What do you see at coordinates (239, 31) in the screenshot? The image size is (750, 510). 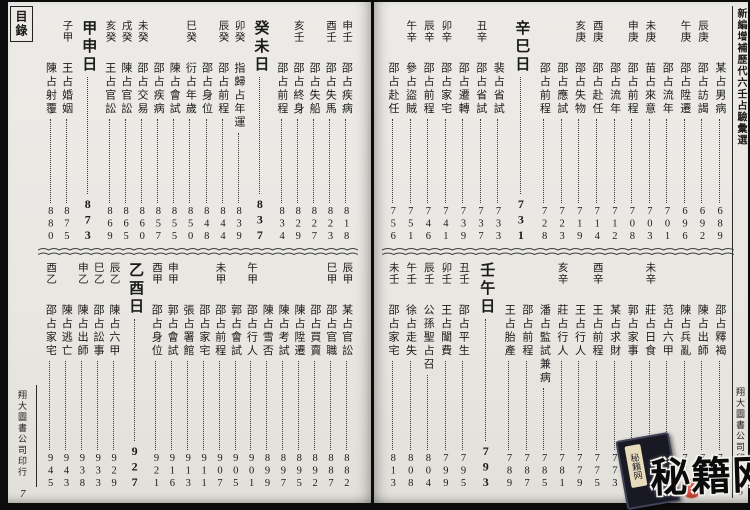 I see `hour-stem-label: 卯癸` at bounding box center [239, 31].